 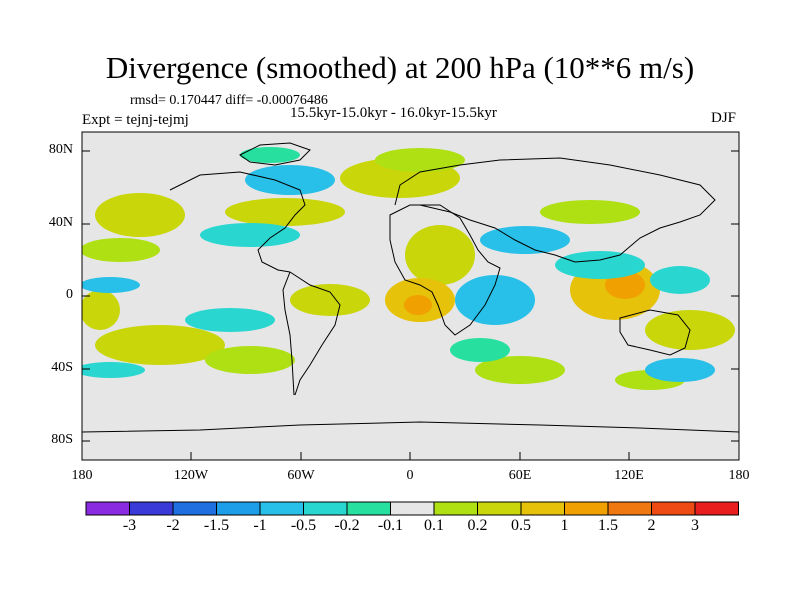 What do you see at coordinates (62, 439) in the screenshot?
I see `y-tick-label: 80S` at bounding box center [62, 439].